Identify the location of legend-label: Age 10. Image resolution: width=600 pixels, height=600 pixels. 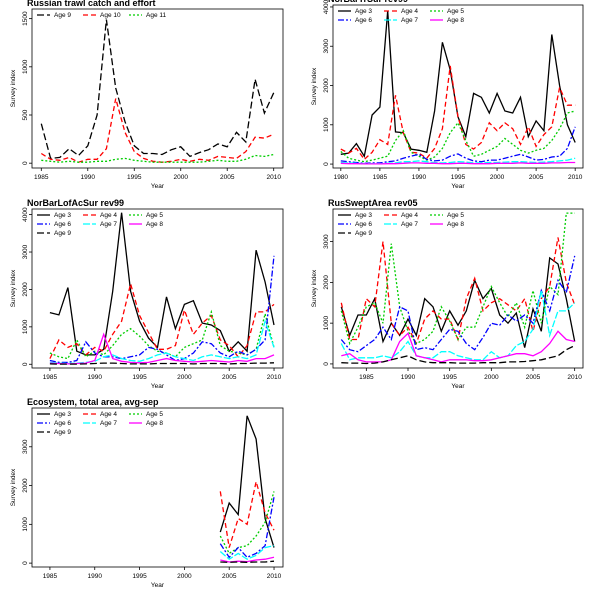
(110, 15).